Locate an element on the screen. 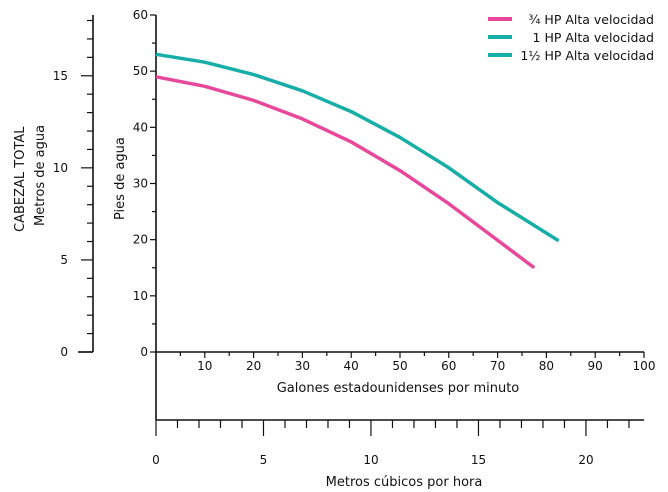 This screenshot has height=492, width=668. x-tick-label: 50 is located at coordinates (399, 366).